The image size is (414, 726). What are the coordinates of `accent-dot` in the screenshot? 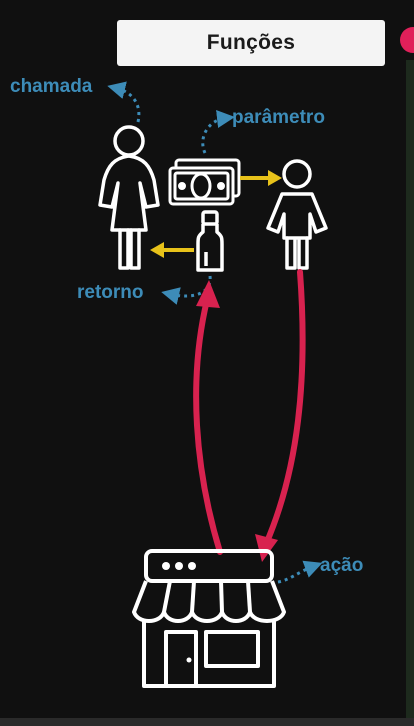 It's located at (407, 40).